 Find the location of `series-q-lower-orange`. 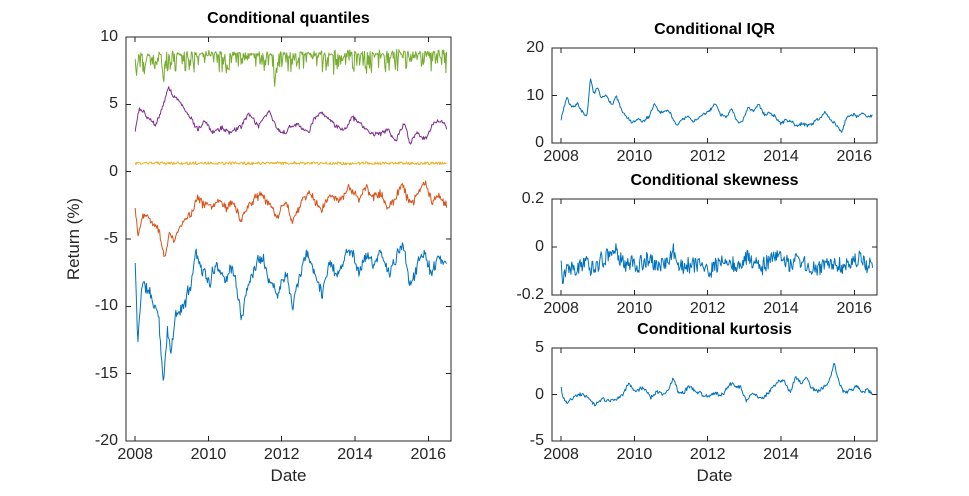

series-q-lower-orange is located at coordinates (291, 218).